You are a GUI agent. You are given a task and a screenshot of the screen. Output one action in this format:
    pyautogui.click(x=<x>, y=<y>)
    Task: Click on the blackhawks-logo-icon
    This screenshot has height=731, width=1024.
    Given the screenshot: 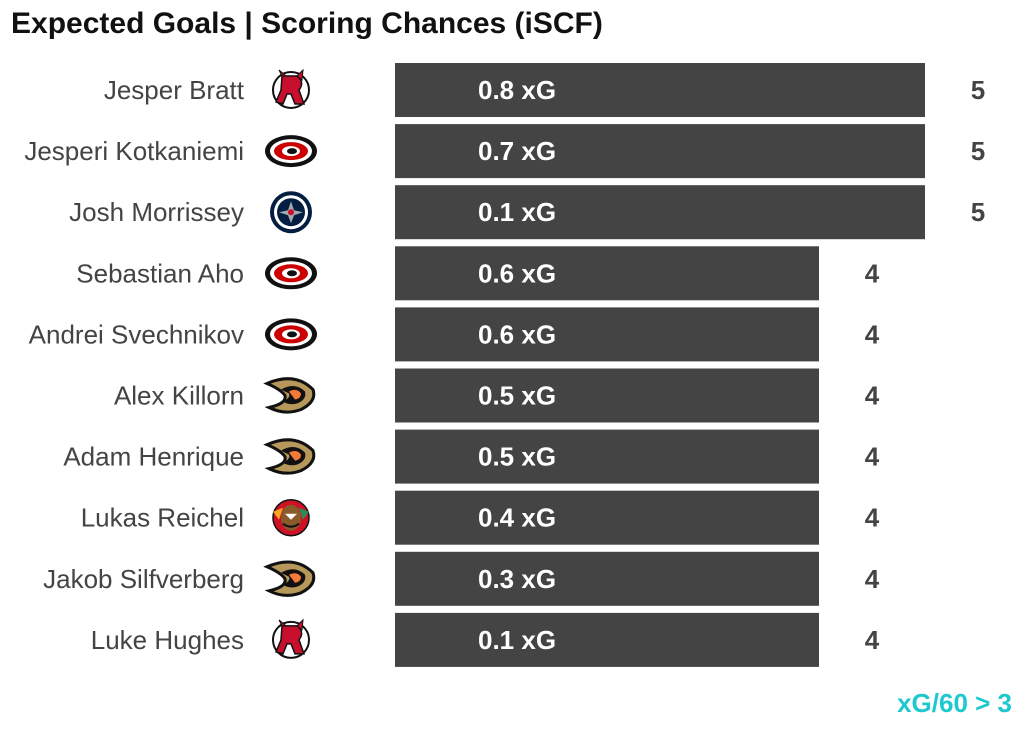 What is the action you would take?
    pyautogui.click(x=291, y=517)
    